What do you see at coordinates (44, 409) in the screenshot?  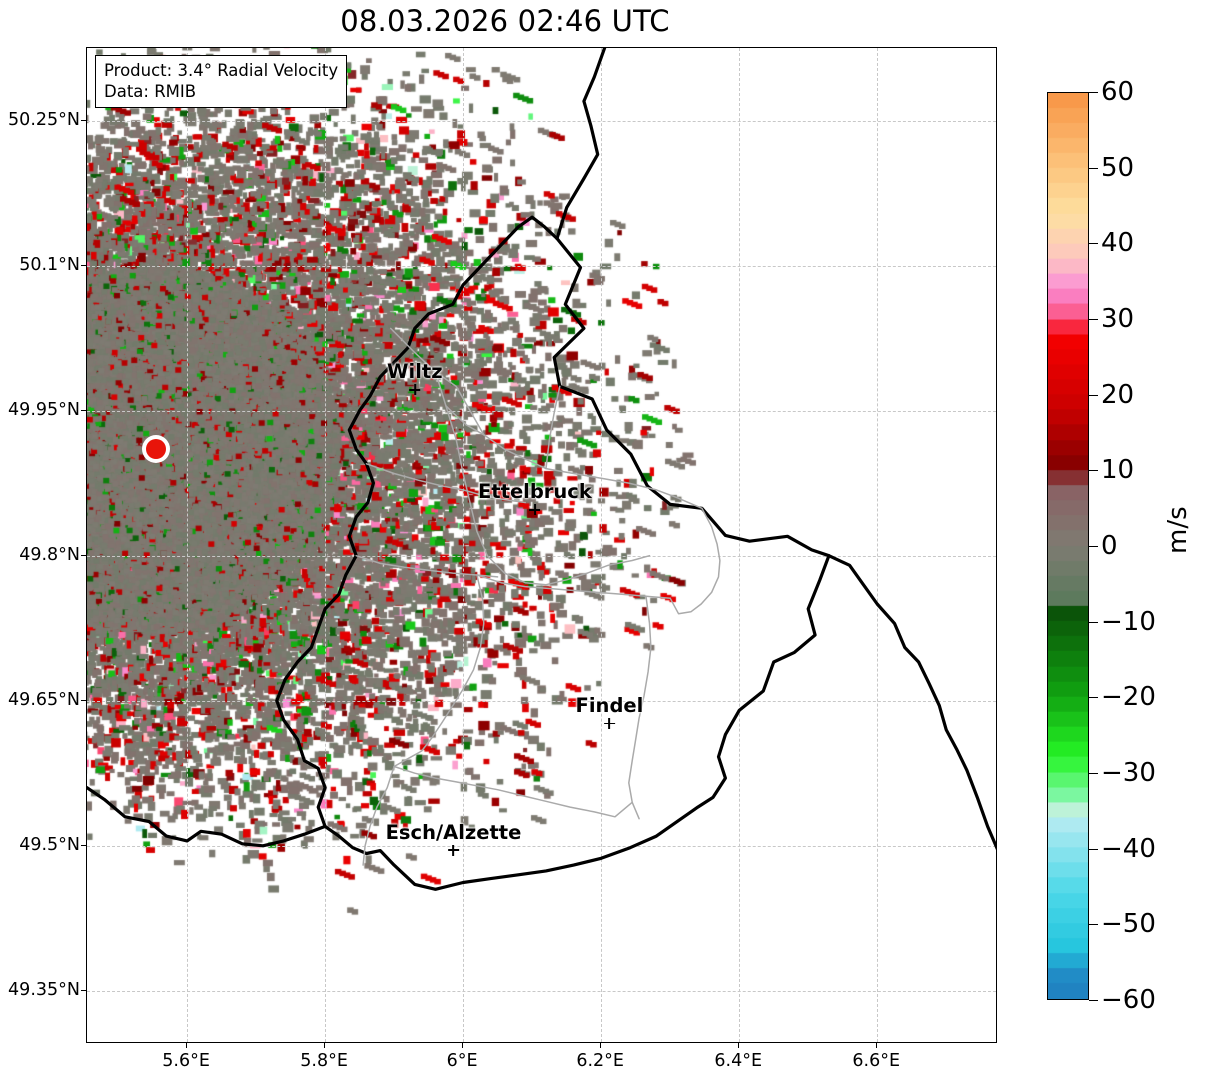 I see `y-axis-tick-label: 49.95°N` at bounding box center [44, 409].